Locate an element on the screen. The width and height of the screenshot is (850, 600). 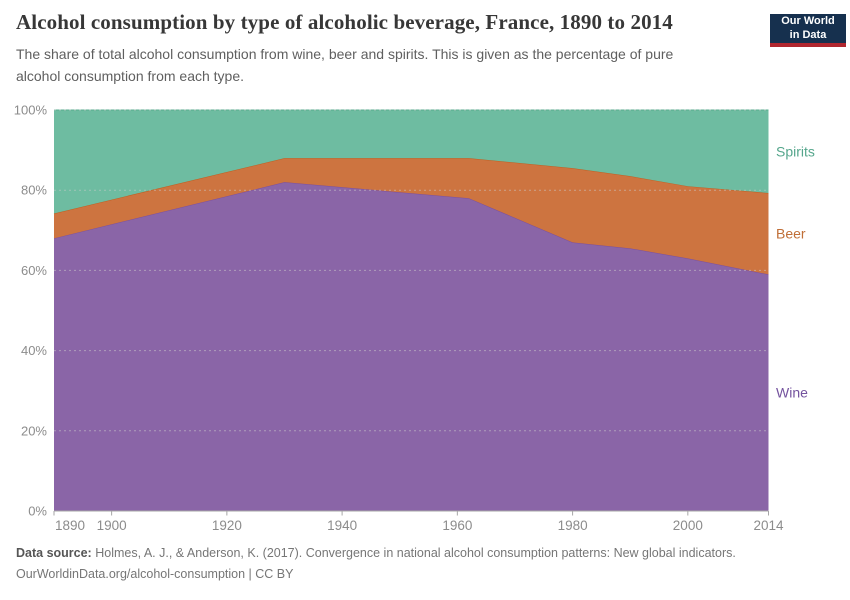
data-source-label: Data source: is located at coordinates (54, 553).